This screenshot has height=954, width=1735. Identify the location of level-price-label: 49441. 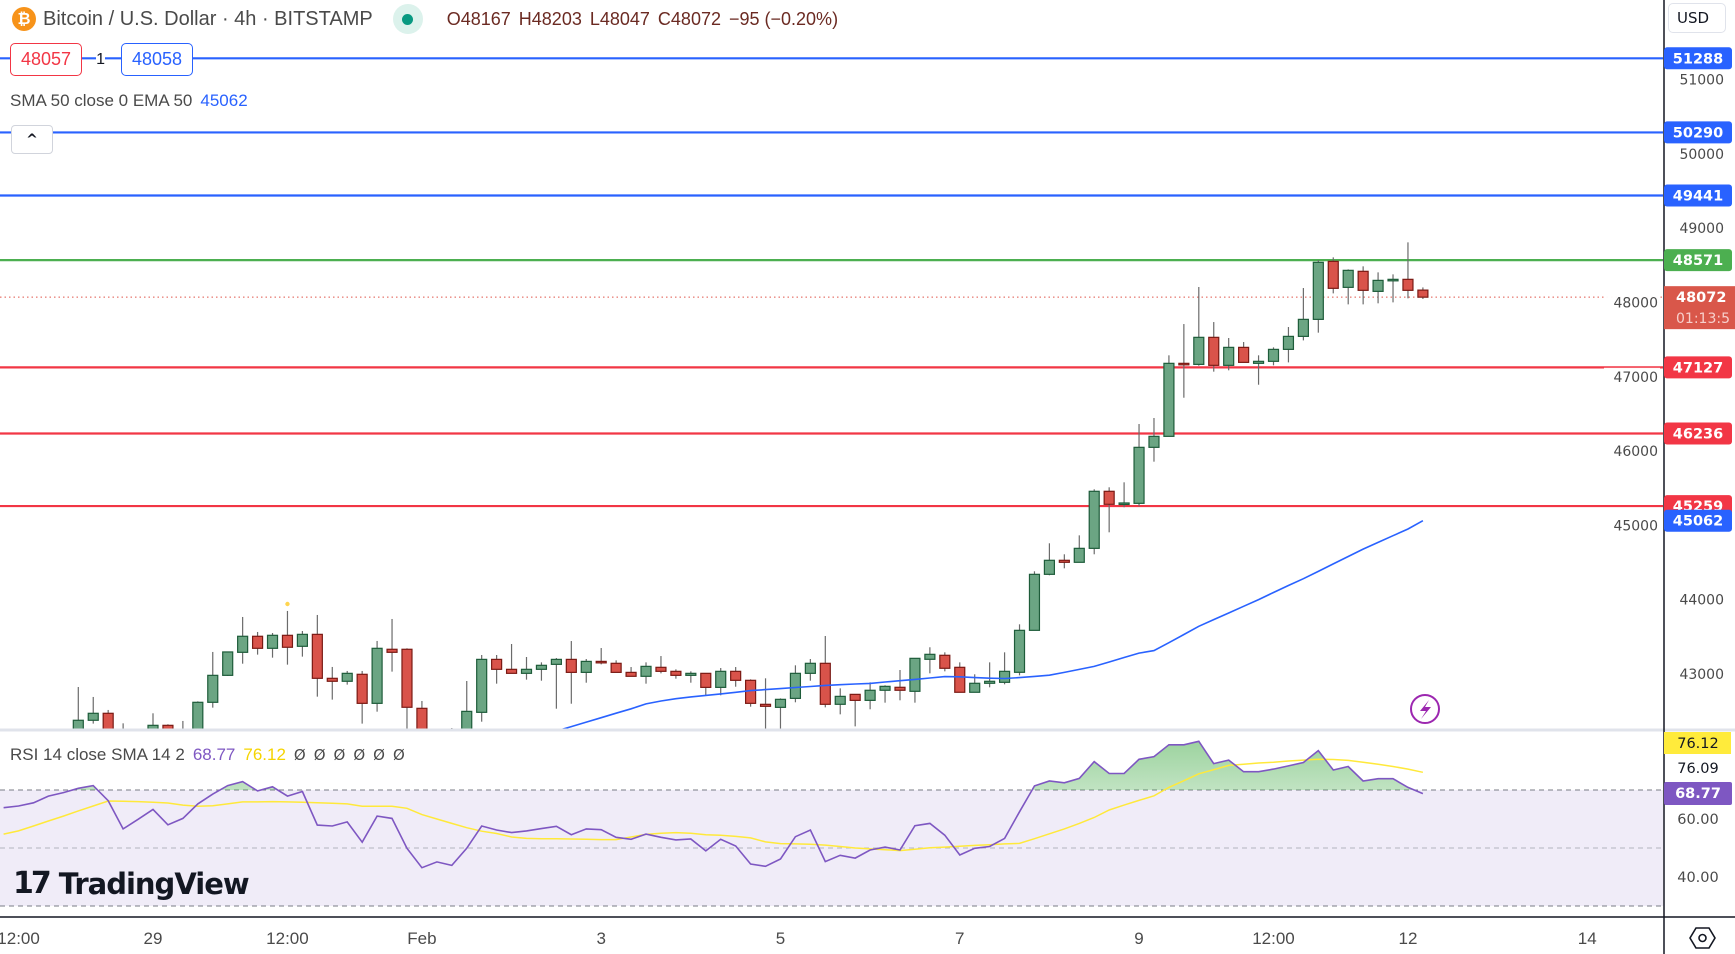
(1698, 195).